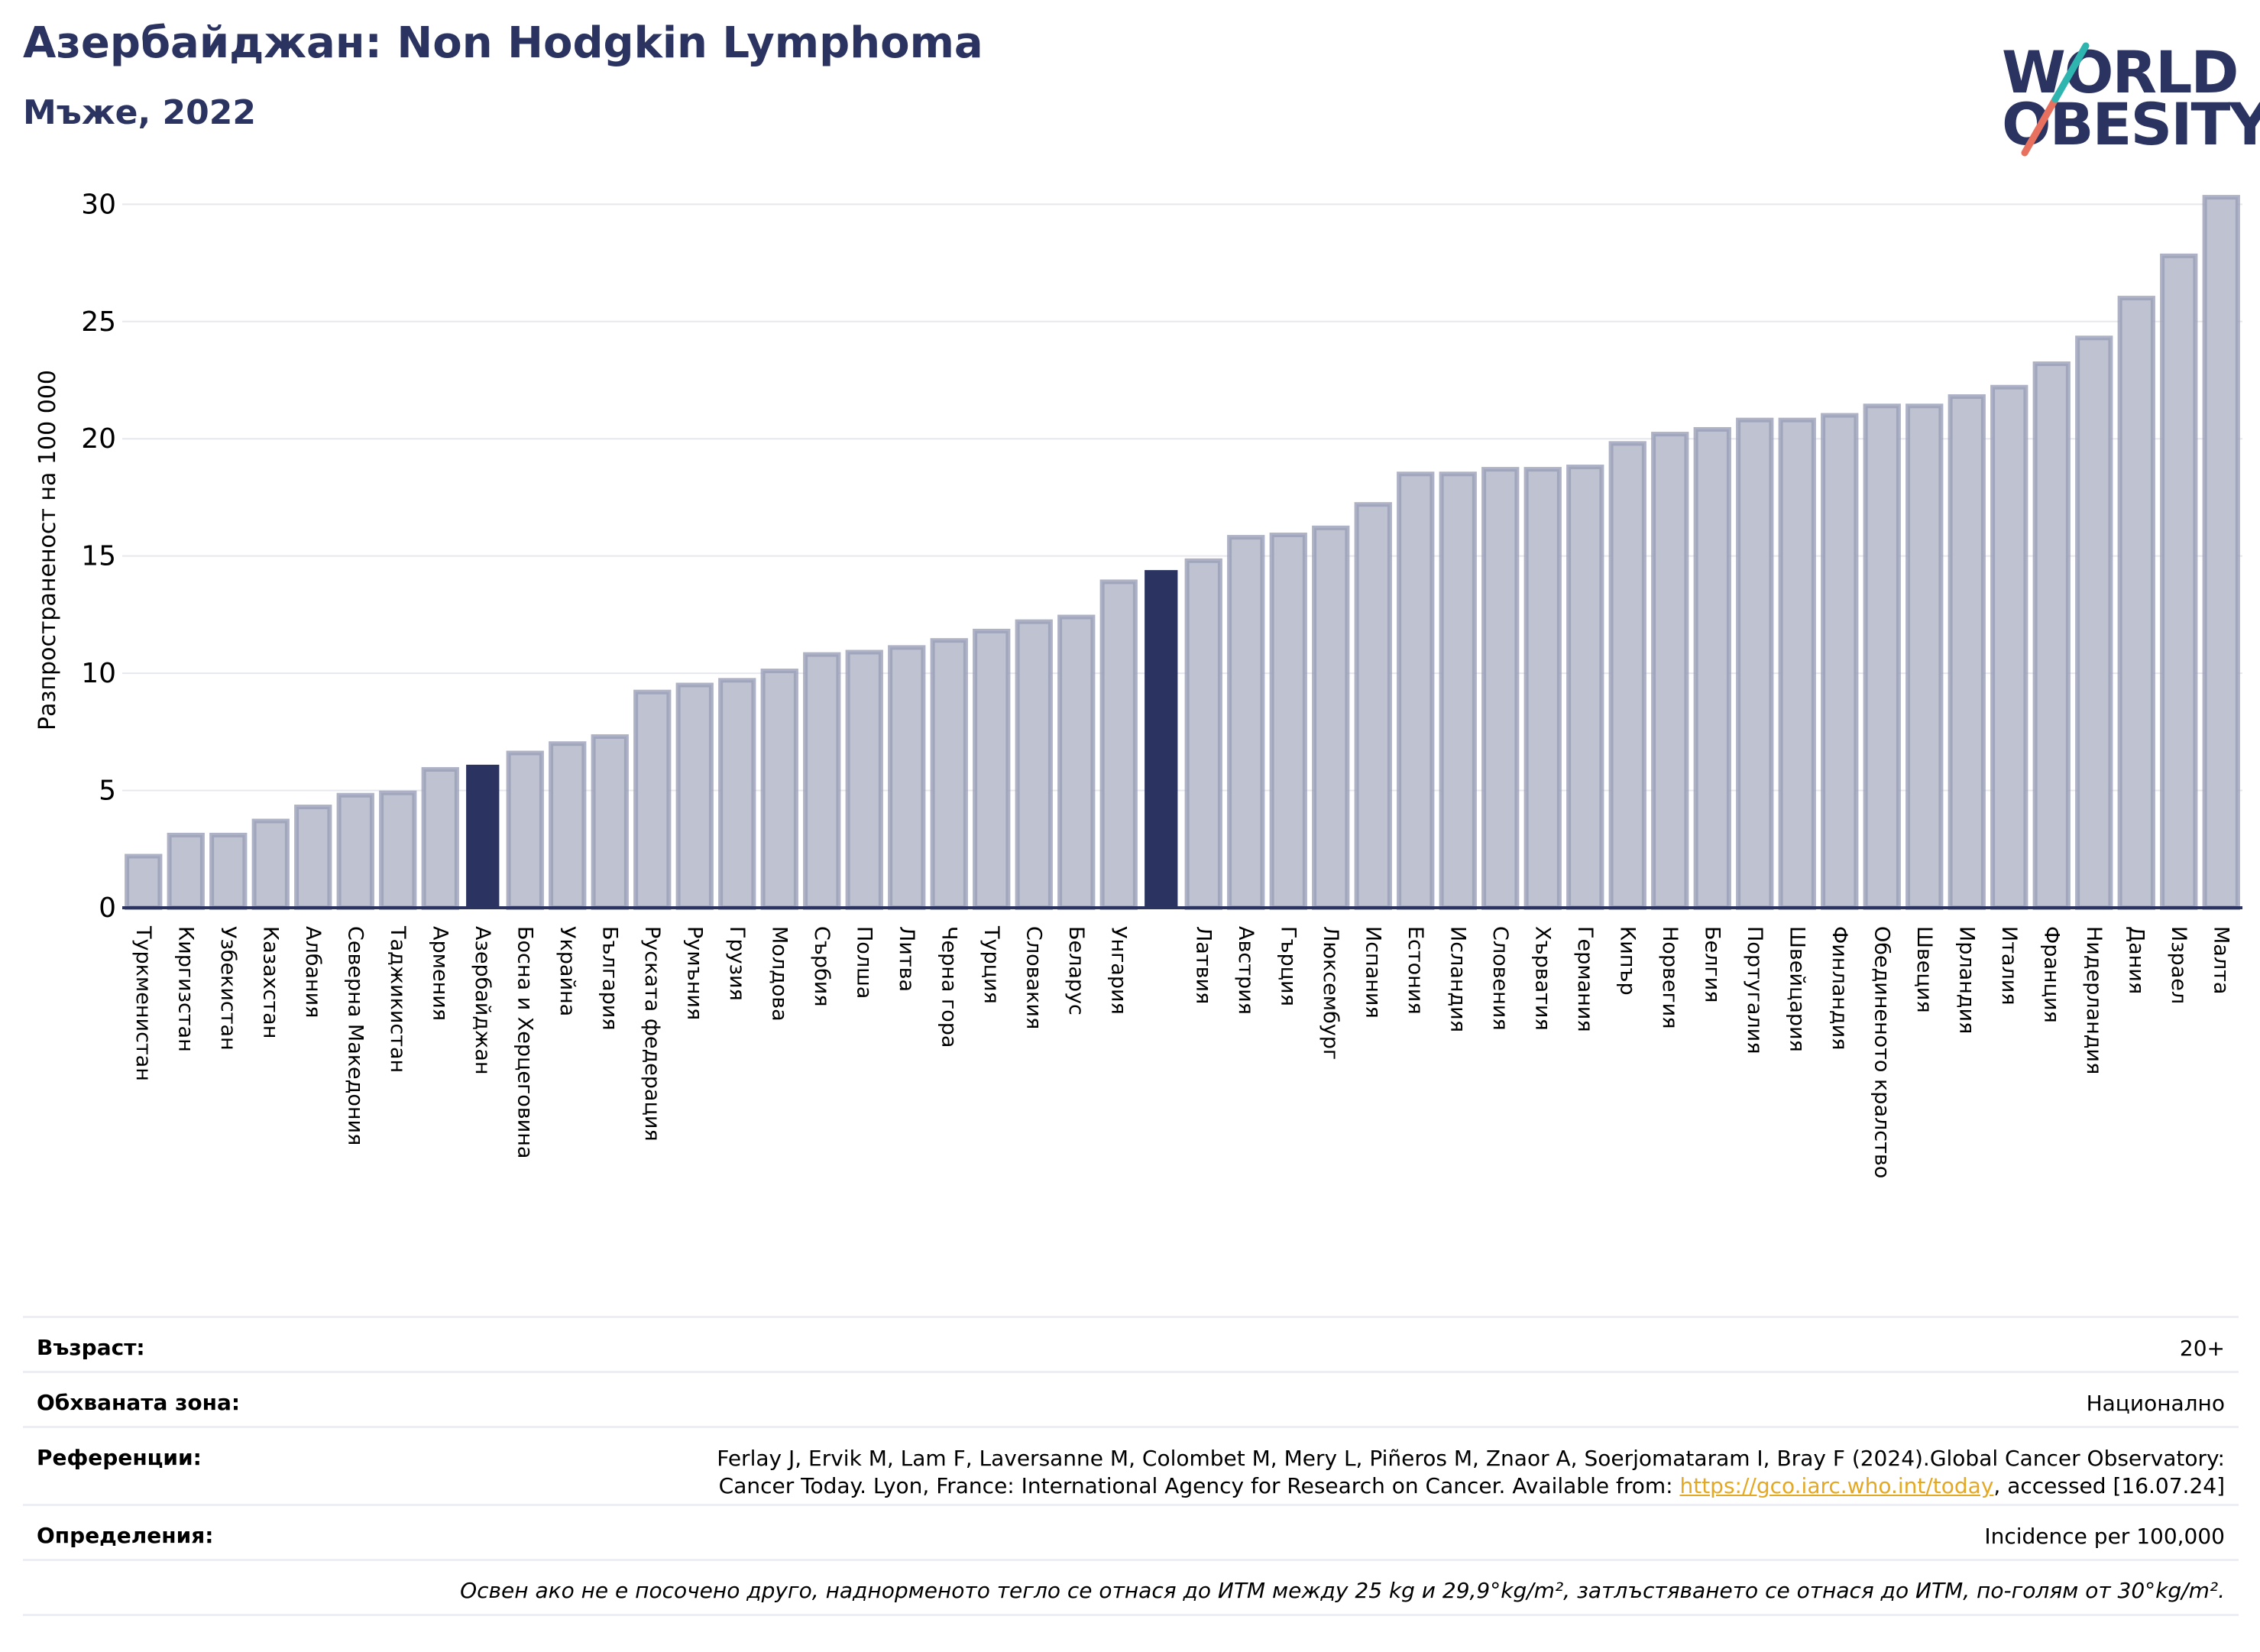 This screenshot has width=2260, height=1652. Describe the element at coordinates (1076, 970) in the screenshot. I see `x-tick-label: Беларус` at that location.